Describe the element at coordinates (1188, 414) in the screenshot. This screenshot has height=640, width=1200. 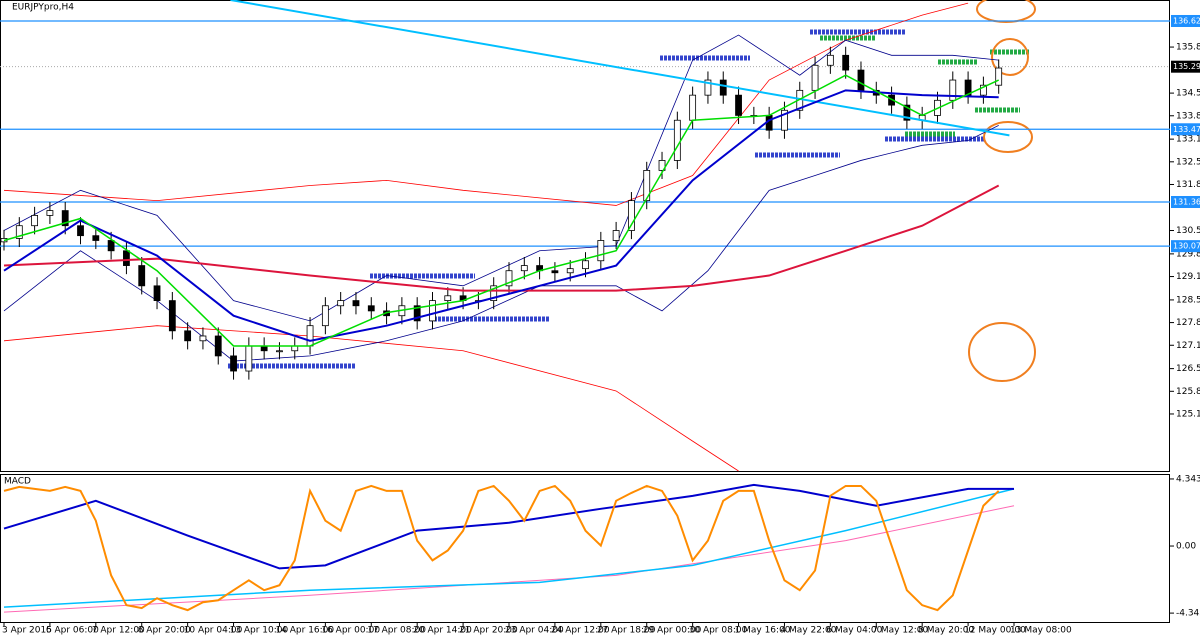
I see `y-tick-label: 125.19` at that location.